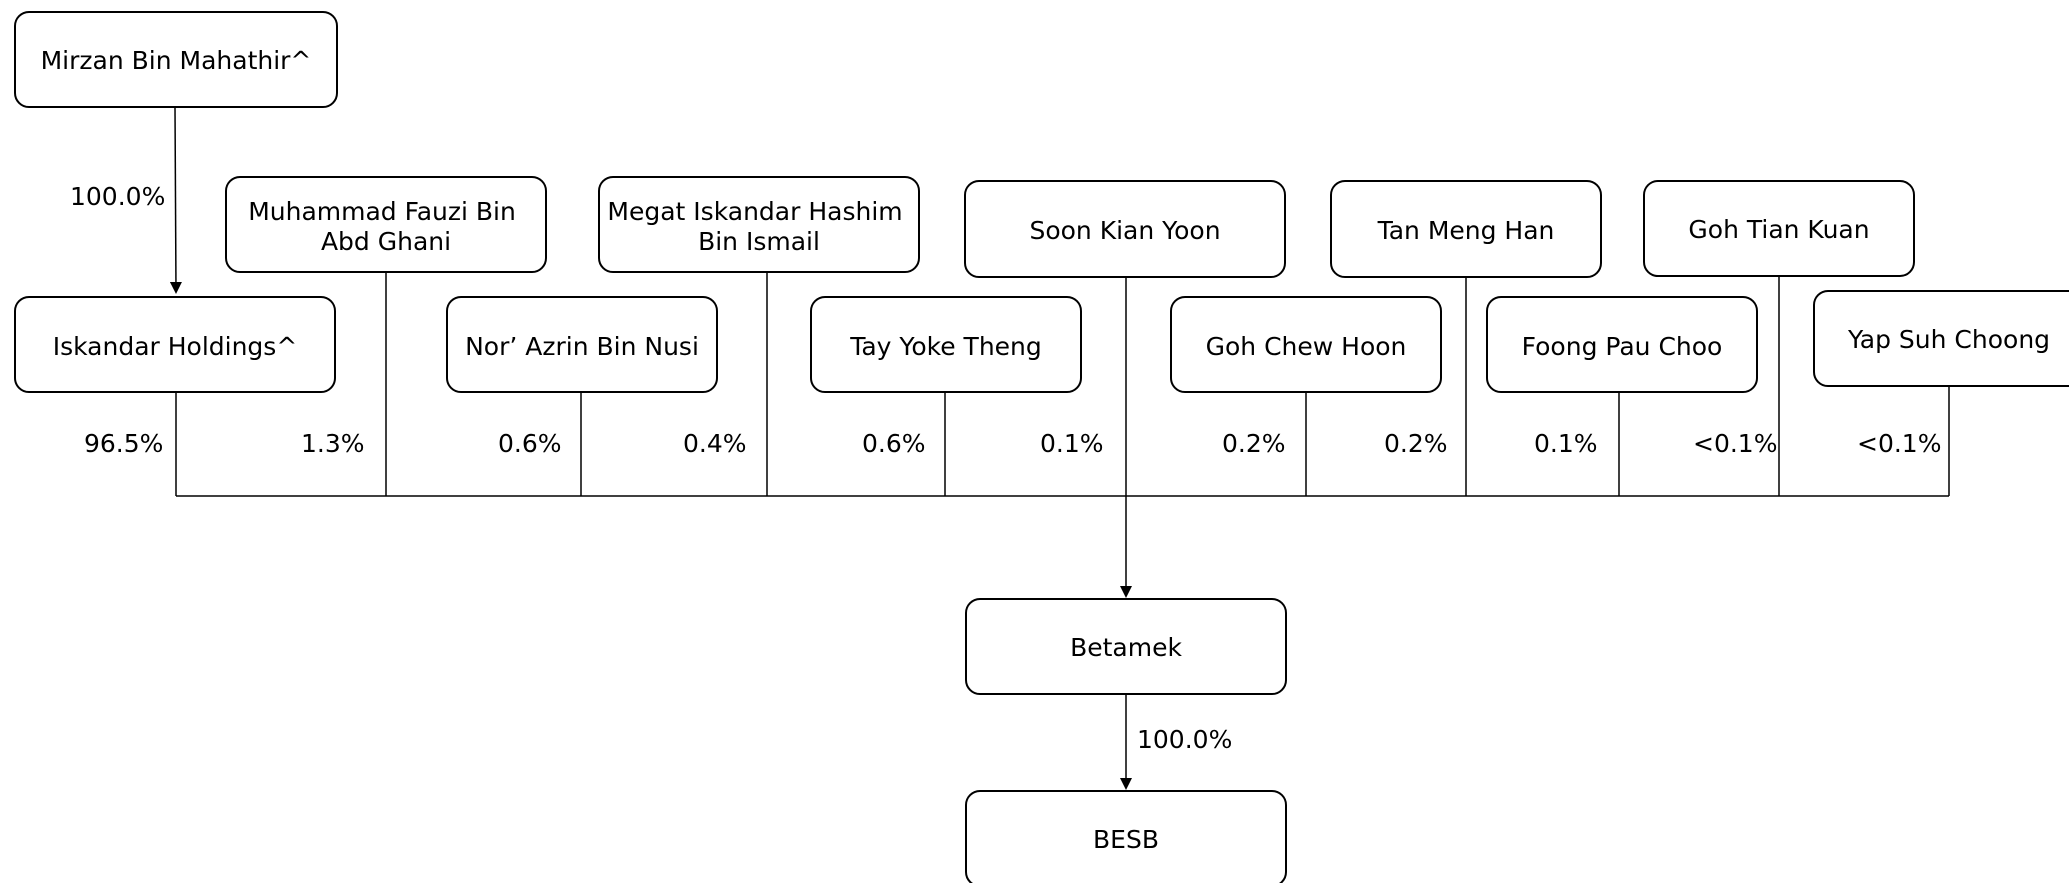 The image size is (2069, 883). Describe the element at coordinates (1072, 443) in the screenshot. I see `pct-soon: 0.1%` at that location.